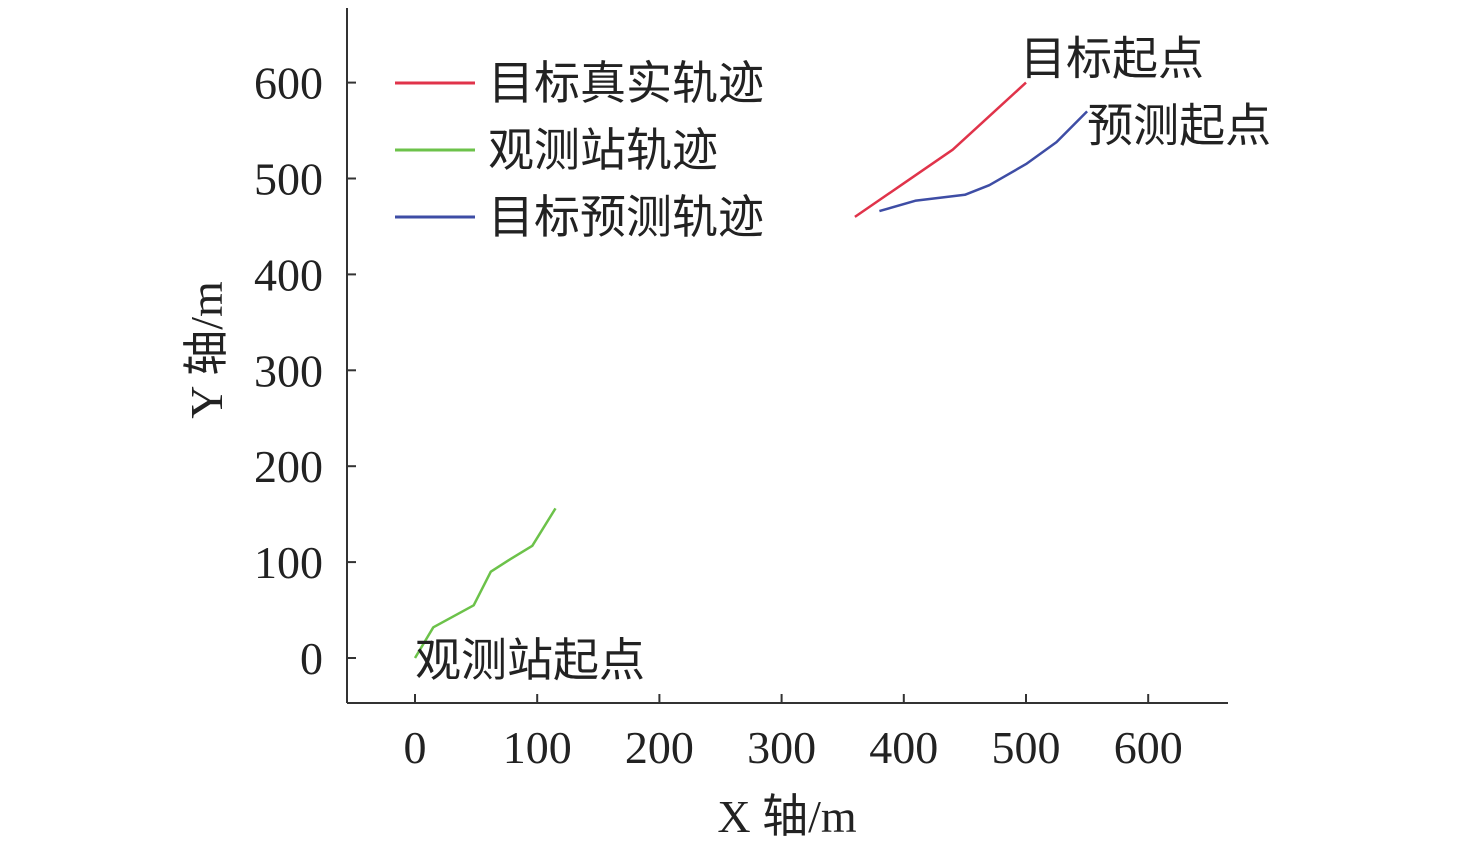 Image resolution: width=1476 pixels, height=851 pixels. What do you see at coordinates (288, 274) in the screenshot?
I see `y-tick-label: 400` at bounding box center [288, 274].